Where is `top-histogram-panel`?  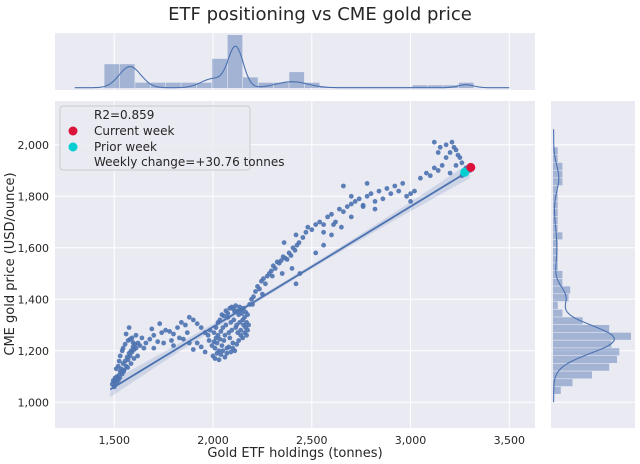
top-histogram-panel is located at coordinates (295, 61).